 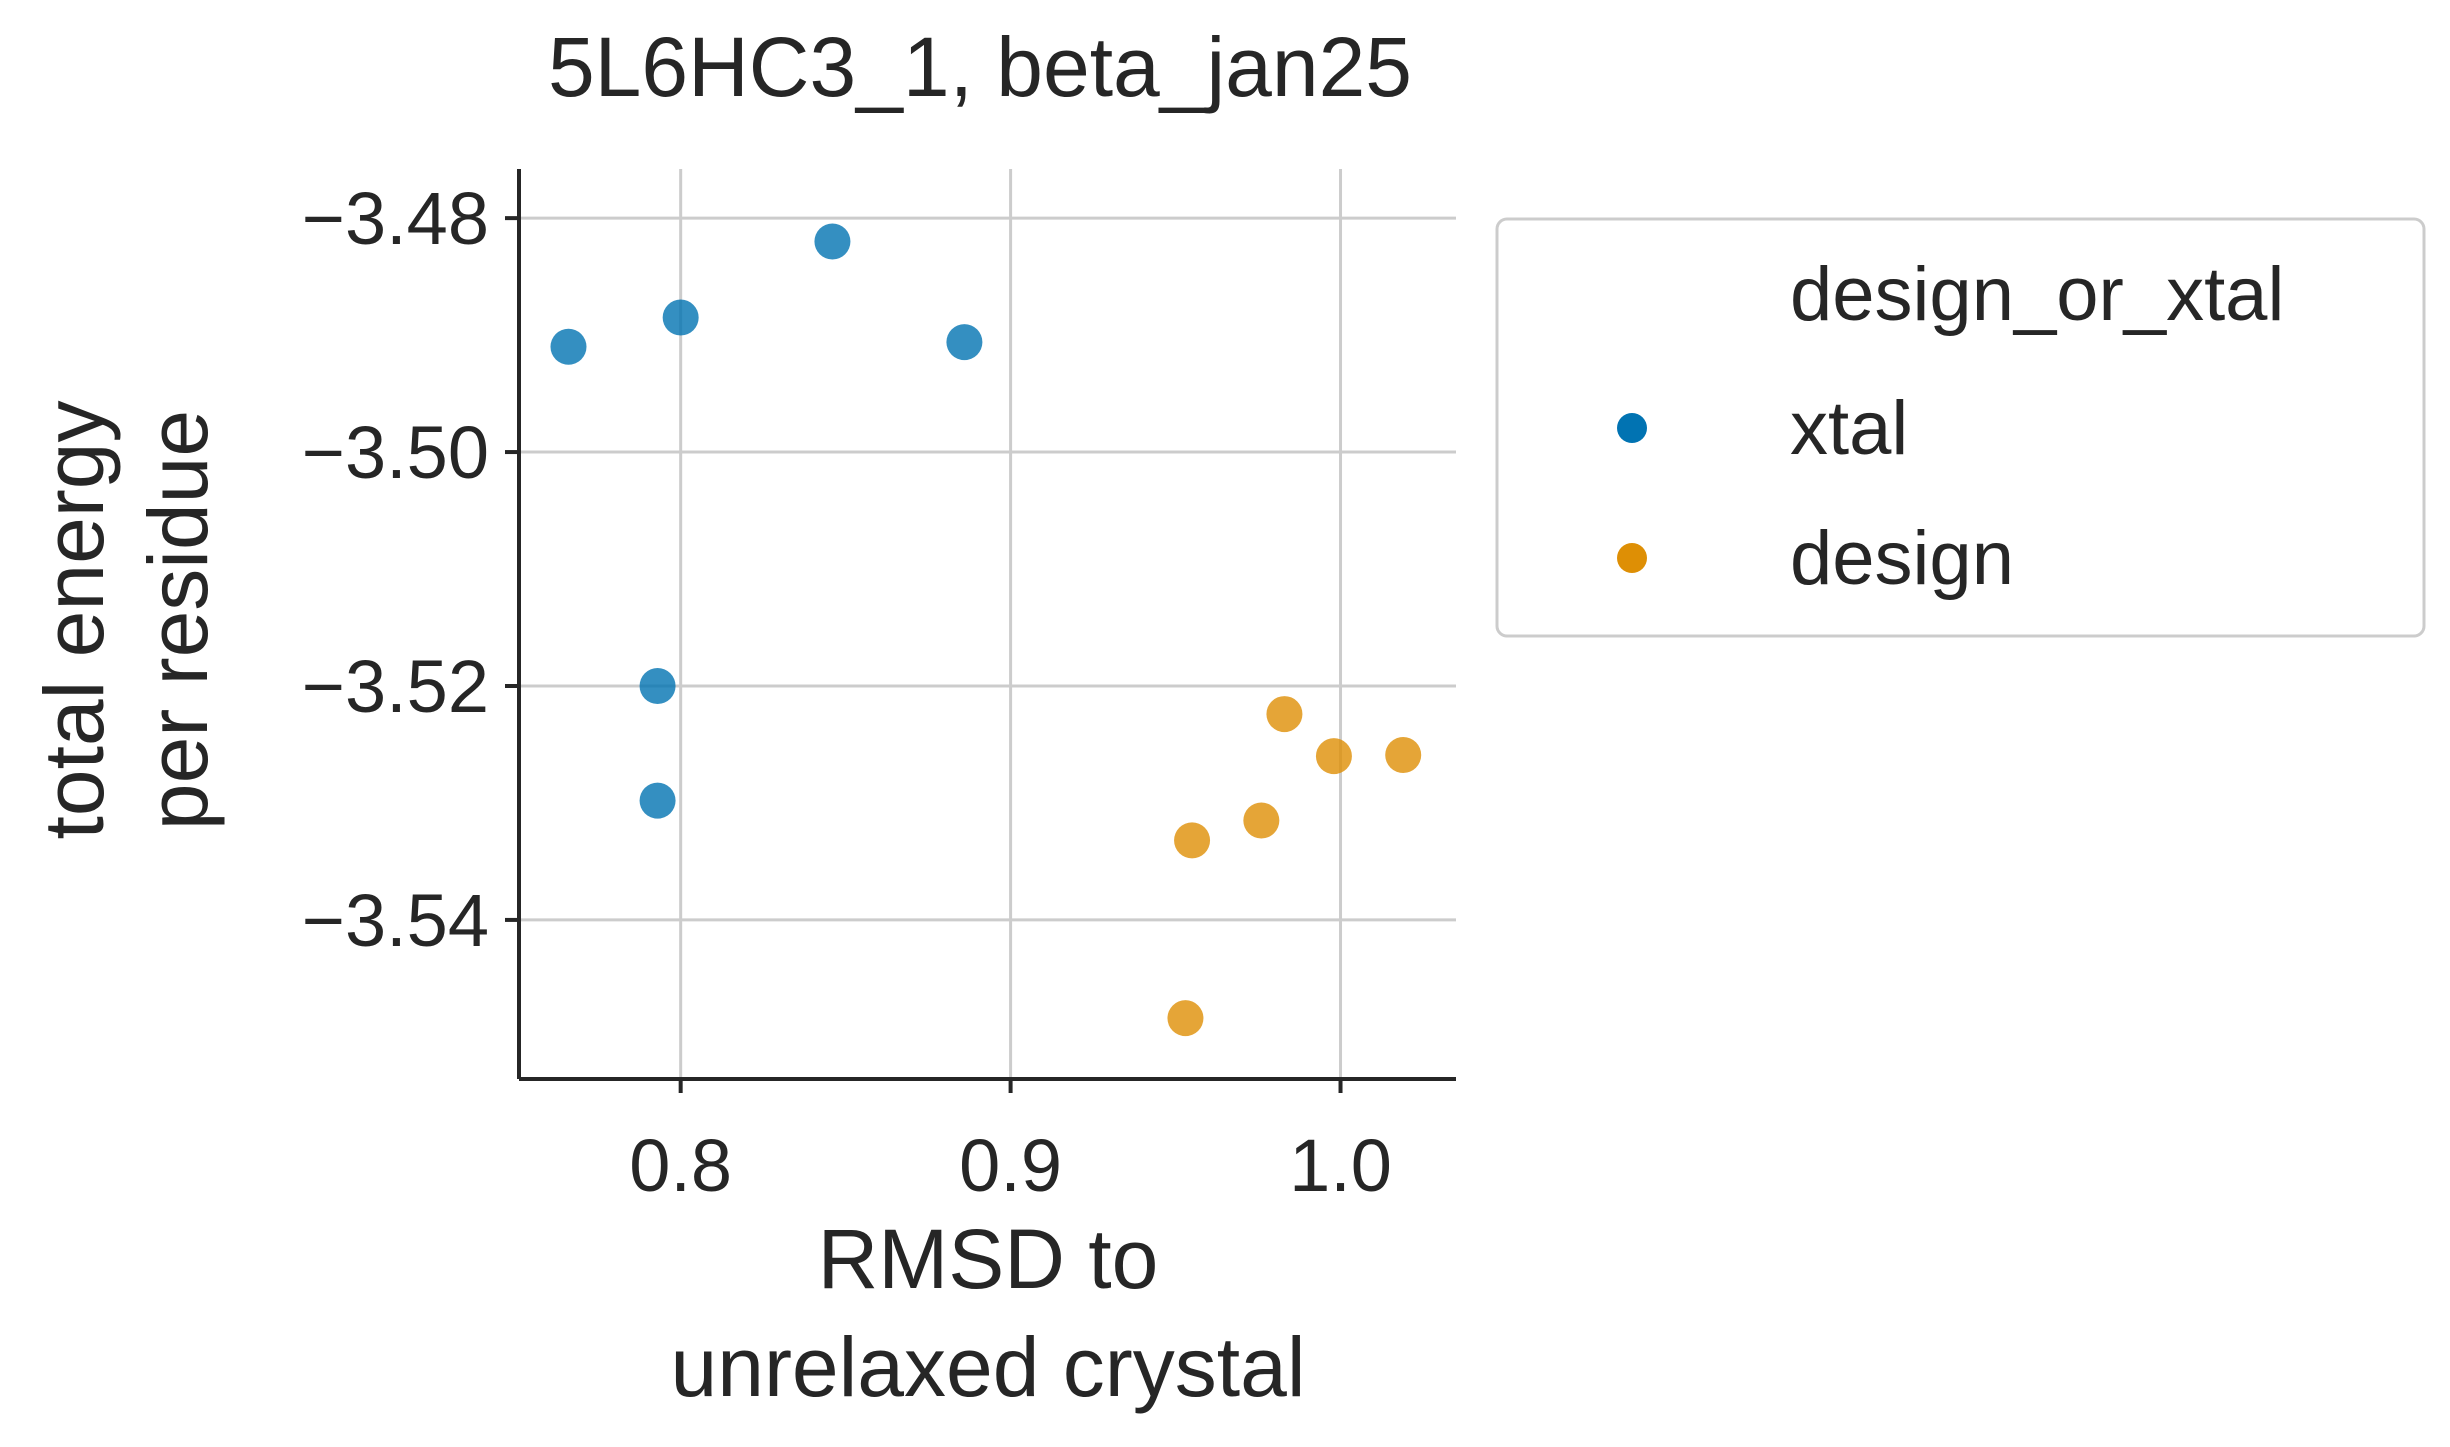 What do you see at coordinates (395, 452) in the screenshot?
I see `y-tick-label: −3.50` at bounding box center [395, 452].